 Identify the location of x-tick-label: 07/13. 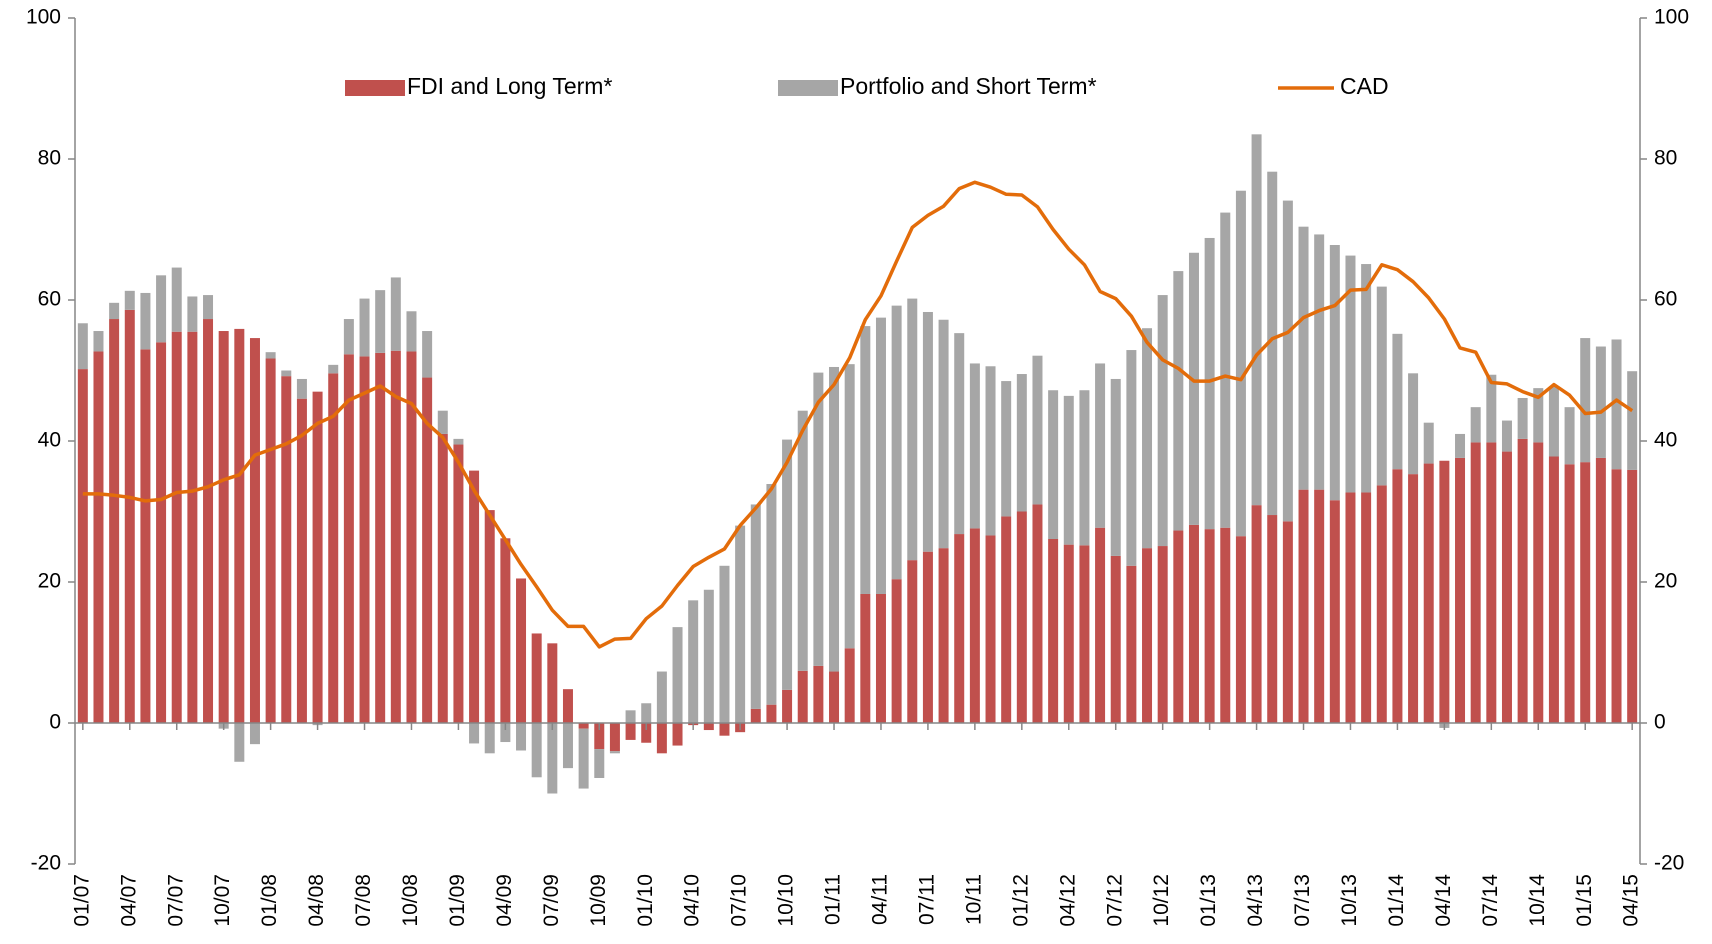
(1302, 900).